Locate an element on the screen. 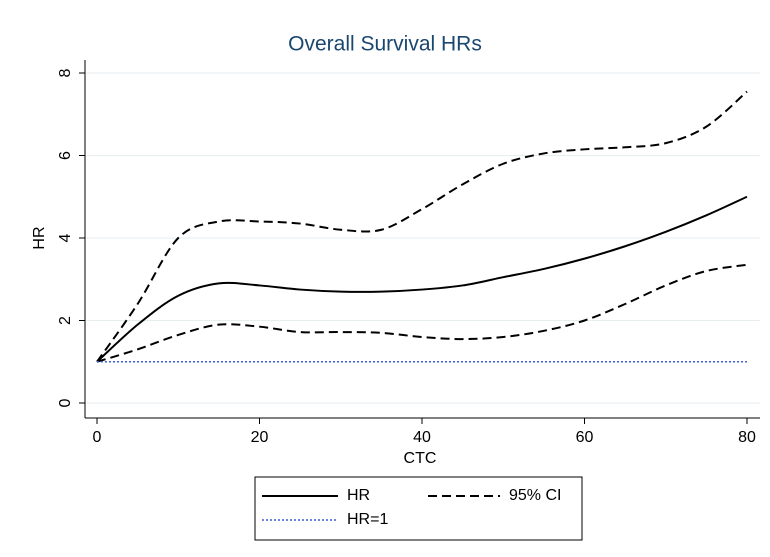 Image resolution: width=770 pixels, height=557 pixels. legend-label: 95% CI is located at coordinates (535, 495).